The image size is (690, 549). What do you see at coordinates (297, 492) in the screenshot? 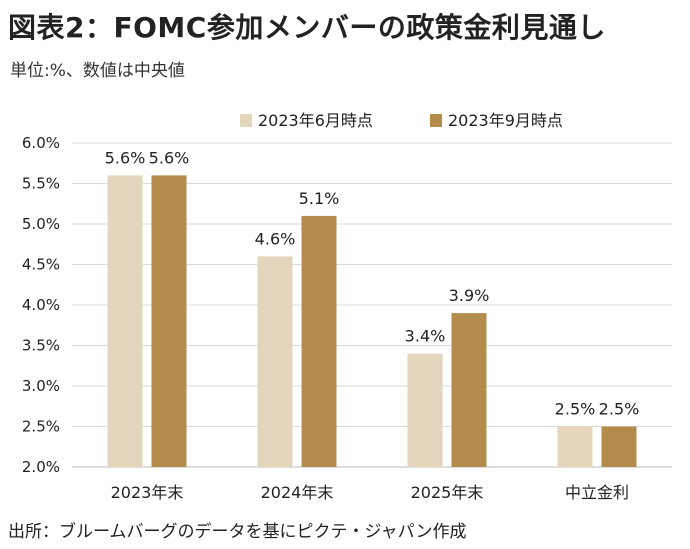
I see `x-category-label: 2024年末` at bounding box center [297, 492].